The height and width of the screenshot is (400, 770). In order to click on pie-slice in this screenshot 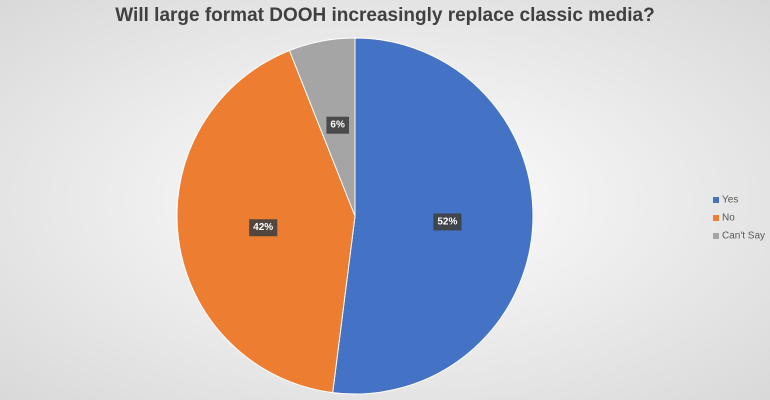, I will do `click(322, 127)`.